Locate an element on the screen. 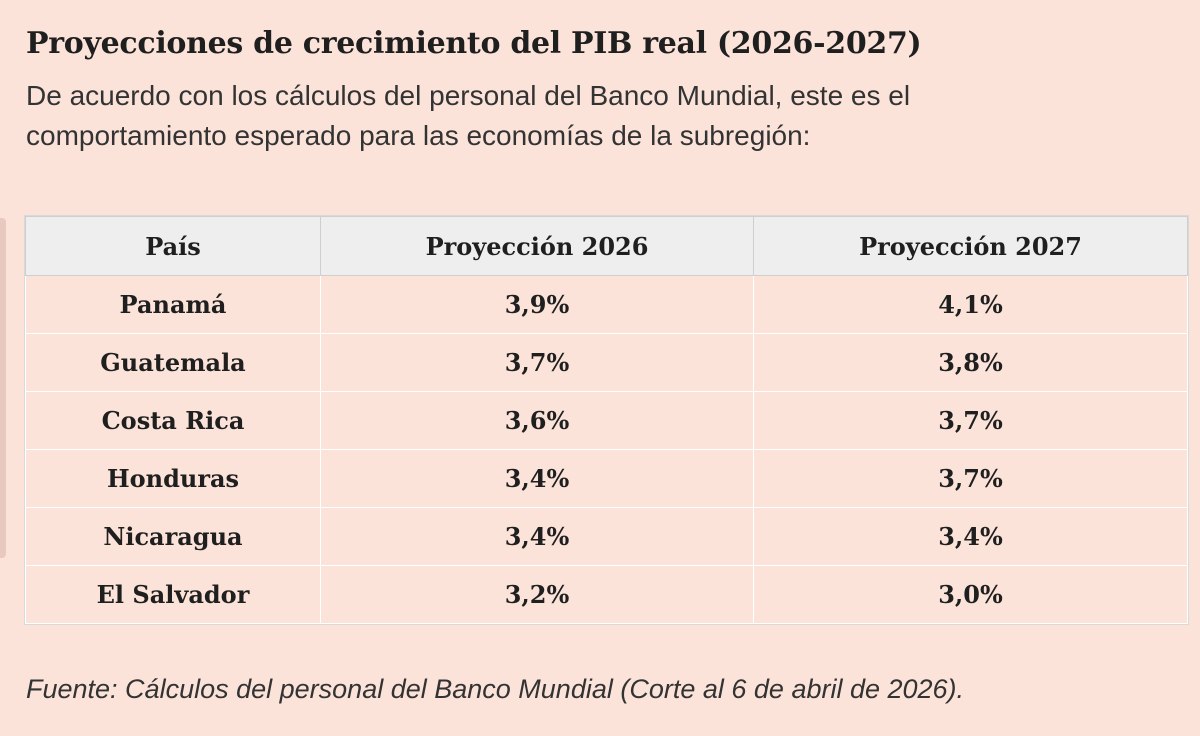  header-projection-2027: Proyección 2027 is located at coordinates (970, 246).